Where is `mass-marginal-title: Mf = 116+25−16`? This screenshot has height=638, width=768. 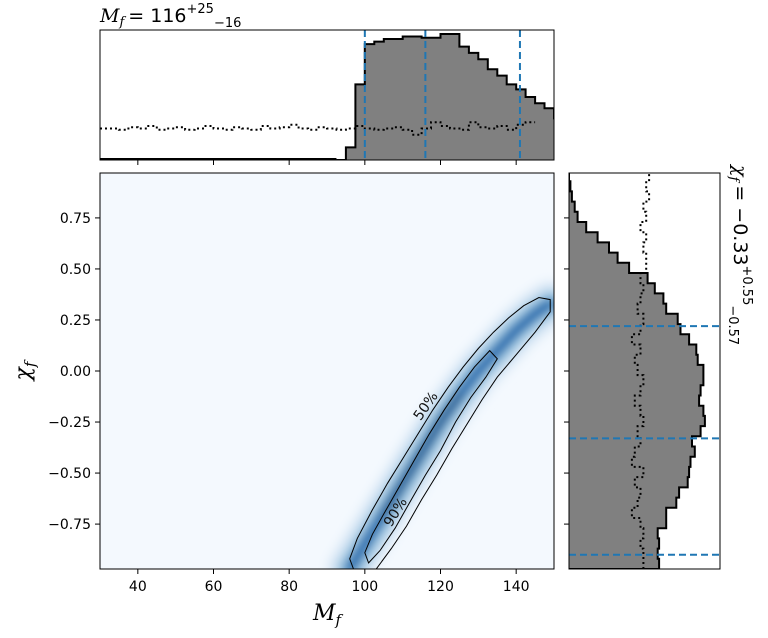
mass-marginal-title: Mf = 116+25−16 is located at coordinates (170, 16).